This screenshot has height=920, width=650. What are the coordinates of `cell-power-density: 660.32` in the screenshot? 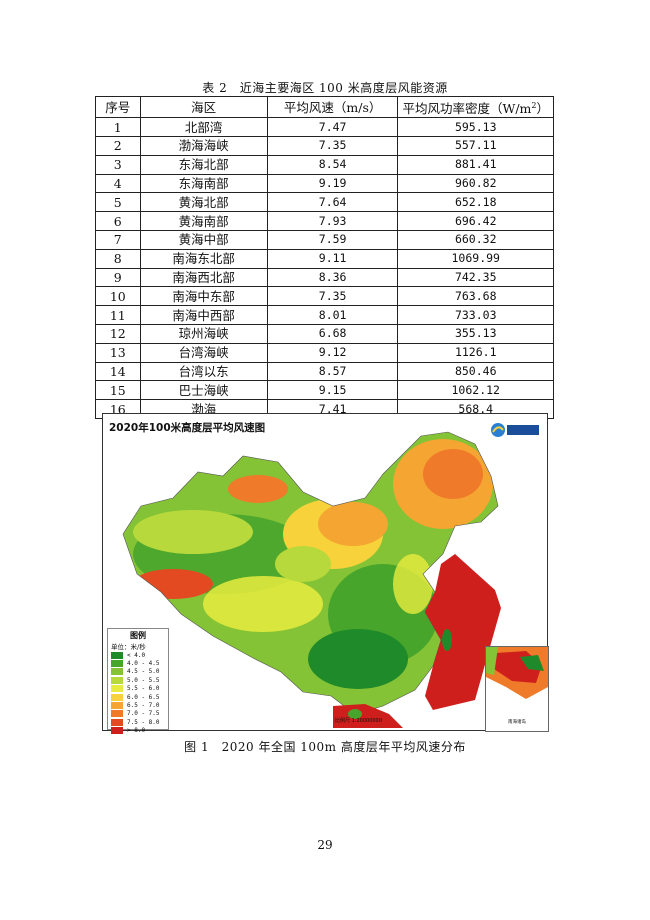 It's located at (475, 239).